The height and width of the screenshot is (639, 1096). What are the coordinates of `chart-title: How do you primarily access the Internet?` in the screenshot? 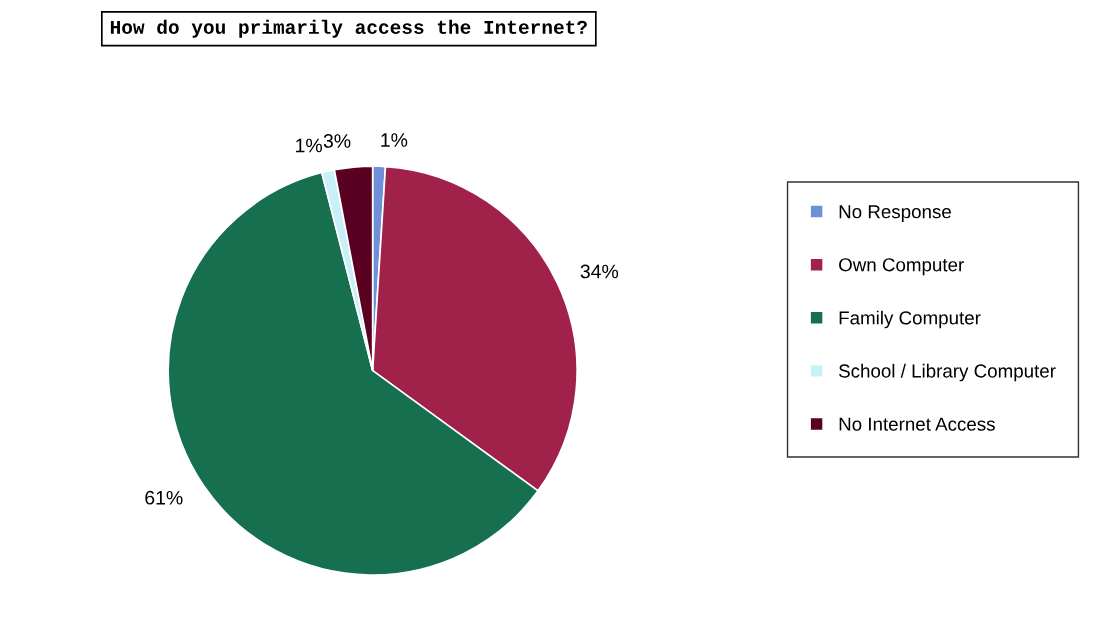 It's located at (348, 28).